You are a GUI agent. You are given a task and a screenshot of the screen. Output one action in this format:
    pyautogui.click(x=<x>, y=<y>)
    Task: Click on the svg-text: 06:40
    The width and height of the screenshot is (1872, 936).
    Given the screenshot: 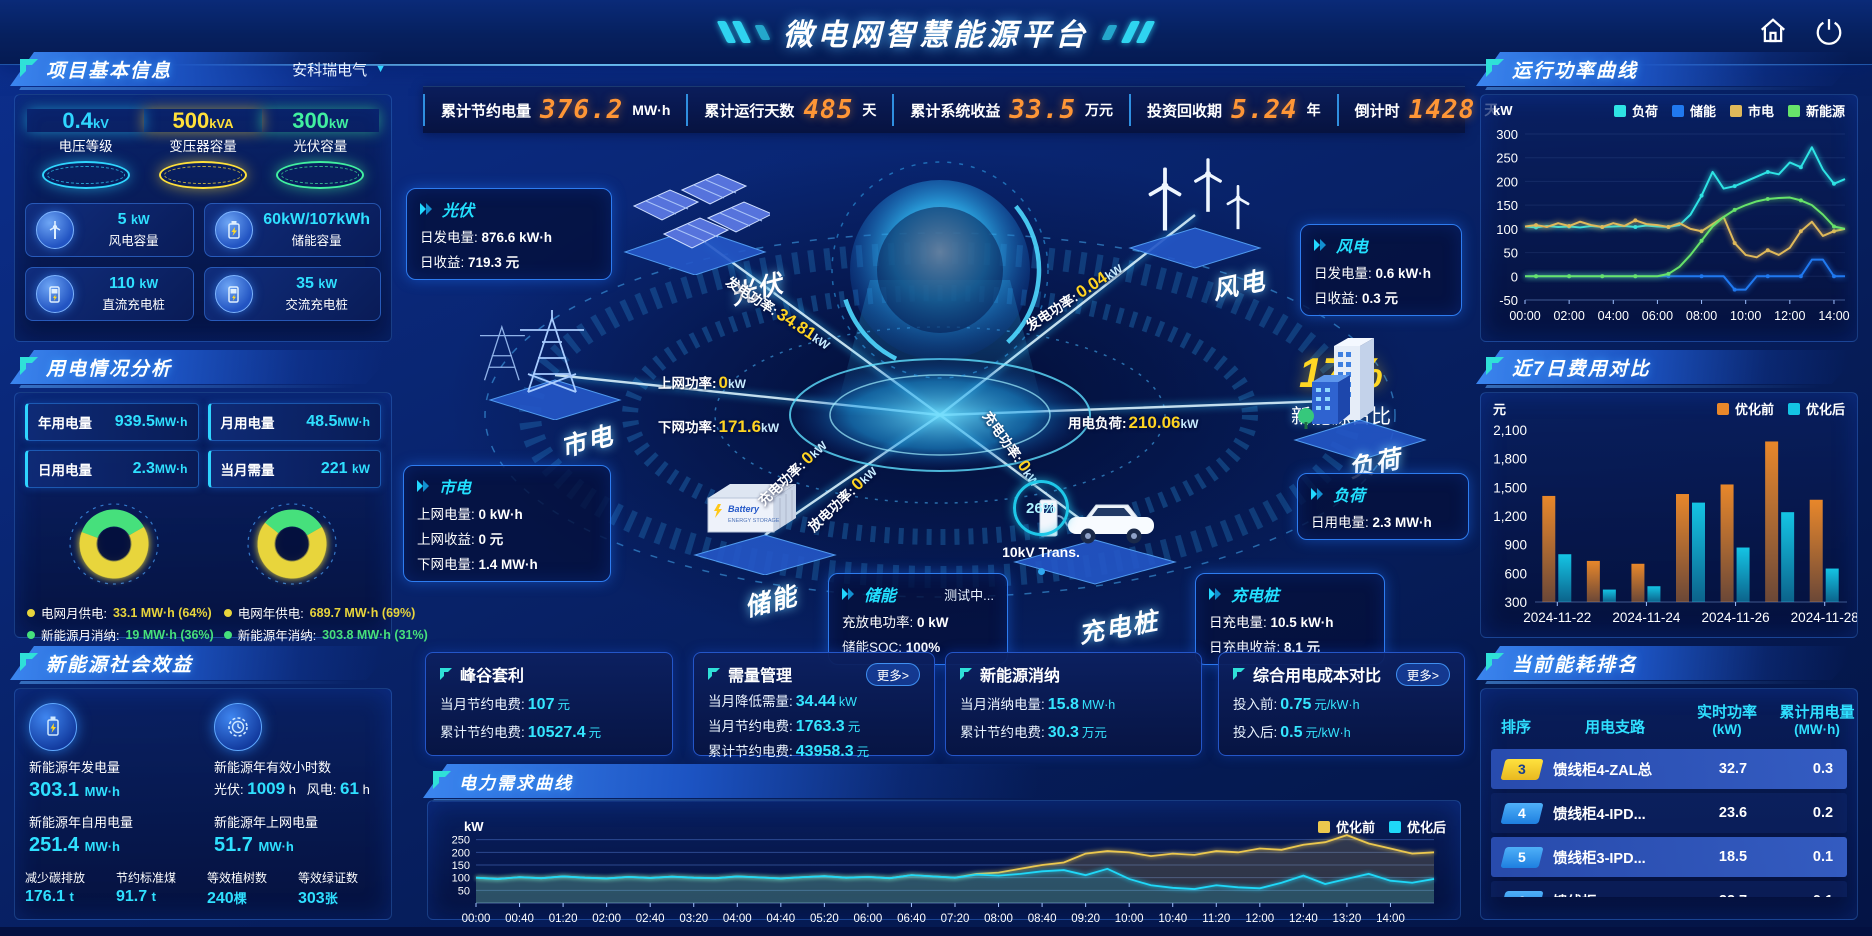 What is the action you would take?
    pyautogui.click(x=911, y=919)
    